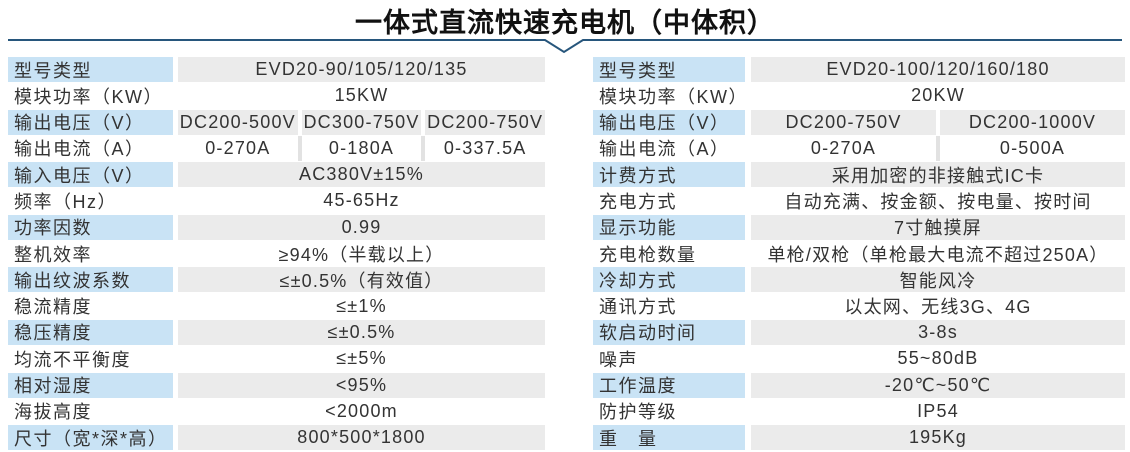 The width and height of the screenshot is (1130, 452). What do you see at coordinates (90, 280) in the screenshot?
I see `spec-label: 输出纹波系数` at bounding box center [90, 280].